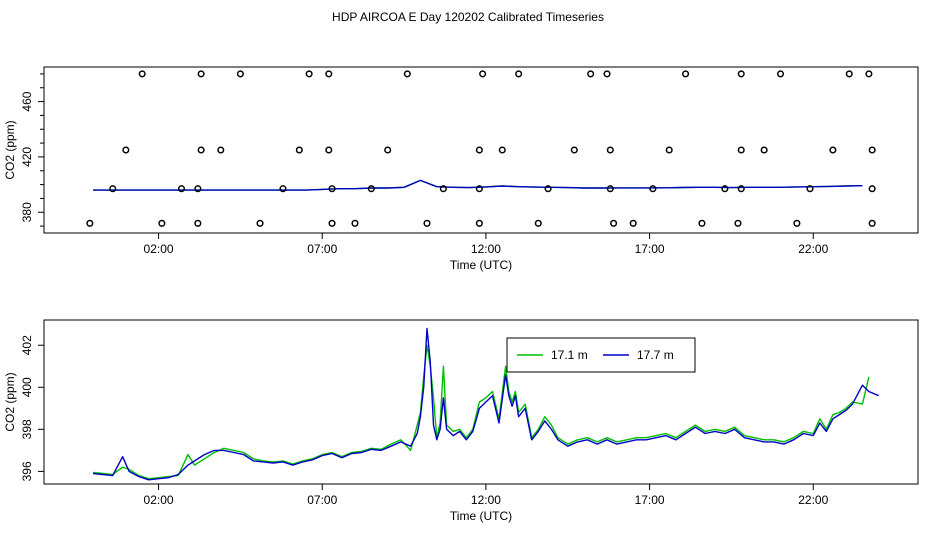 The height and width of the screenshot is (540, 936). What do you see at coordinates (27, 212) in the screenshot?
I see `y-tick-label: 380` at bounding box center [27, 212].